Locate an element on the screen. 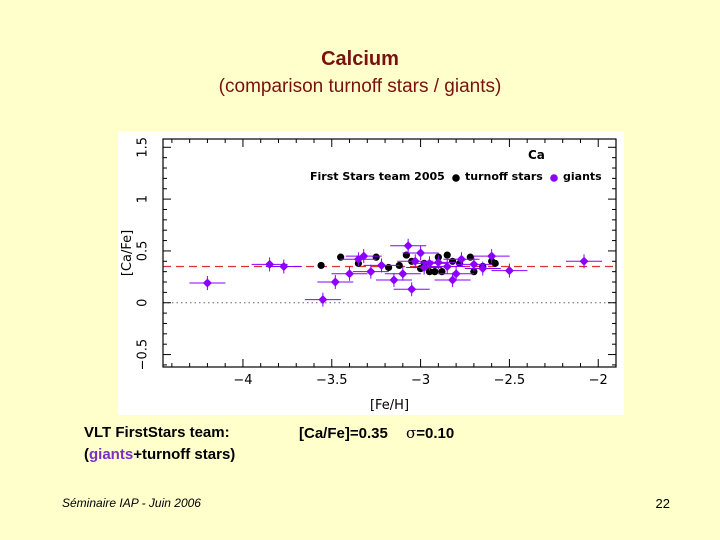  y-tick-label: 1 is located at coordinates (143, 199).